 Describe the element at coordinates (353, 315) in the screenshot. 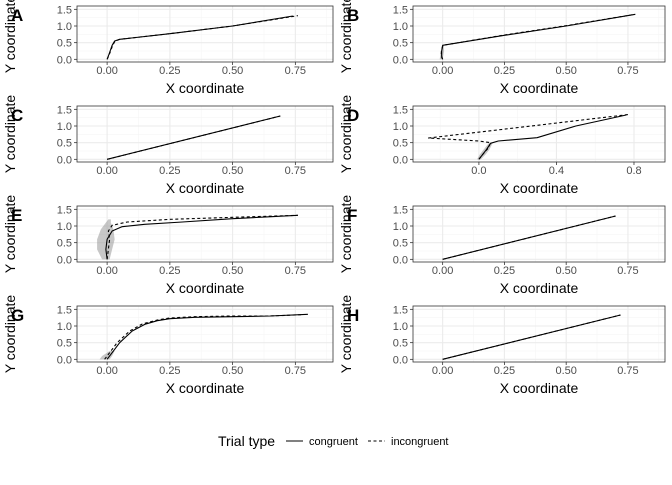

I see `panel-tag: H` at that location.